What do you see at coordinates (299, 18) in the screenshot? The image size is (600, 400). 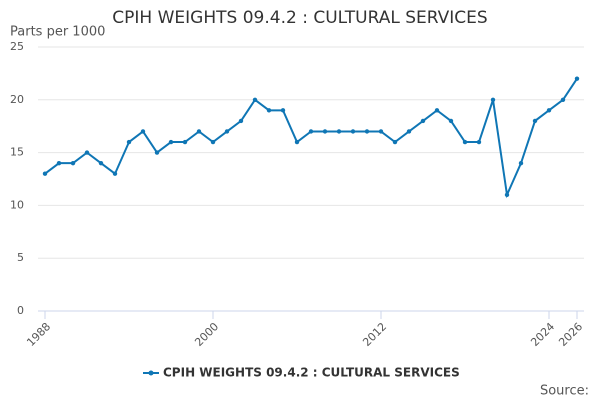 I see `chart-title: CPIH WEIGHTS 09.4.2 : CULTURAL SERVICES` at bounding box center [299, 18].